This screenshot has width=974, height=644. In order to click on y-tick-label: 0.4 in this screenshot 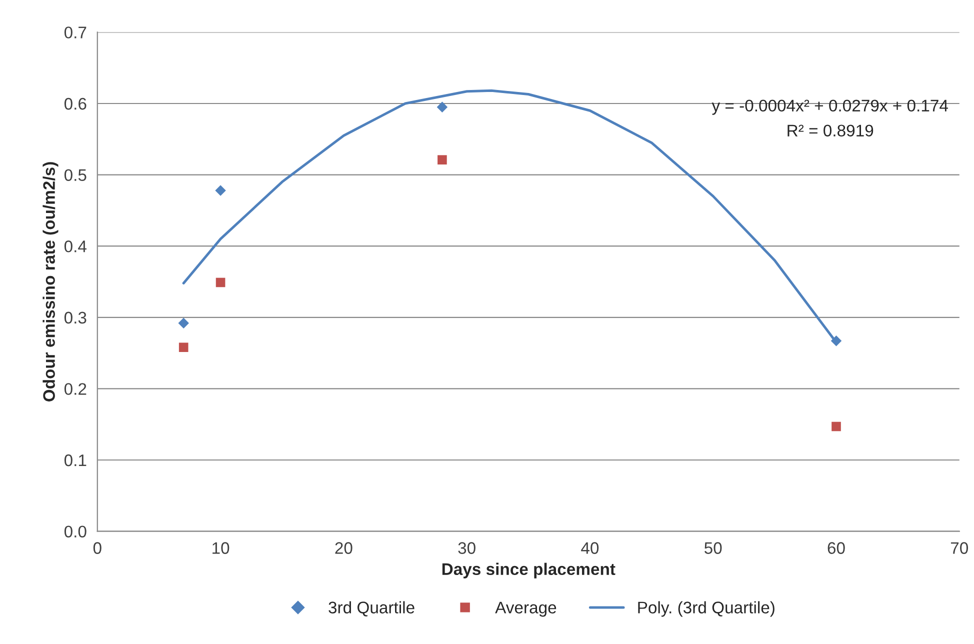, I will do `click(75, 246)`.